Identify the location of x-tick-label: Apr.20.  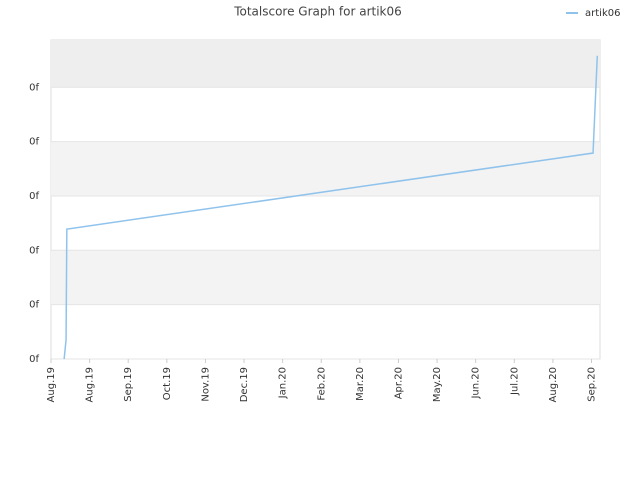
(398, 383).